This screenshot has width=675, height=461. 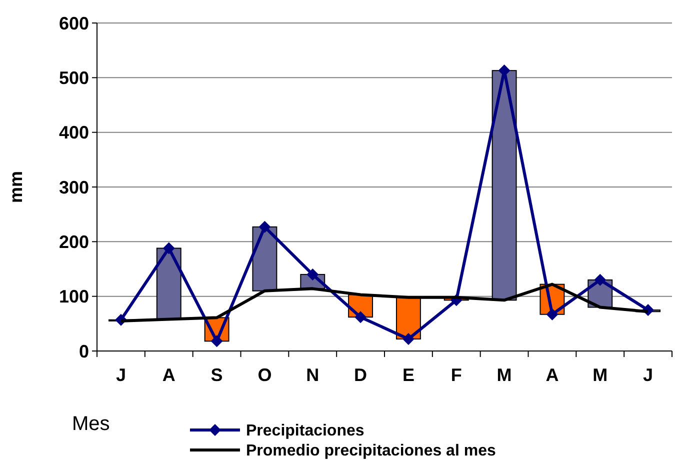 What do you see at coordinates (216, 375) in the screenshot?
I see `x-tick-label: S` at bounding box center [216, 375].